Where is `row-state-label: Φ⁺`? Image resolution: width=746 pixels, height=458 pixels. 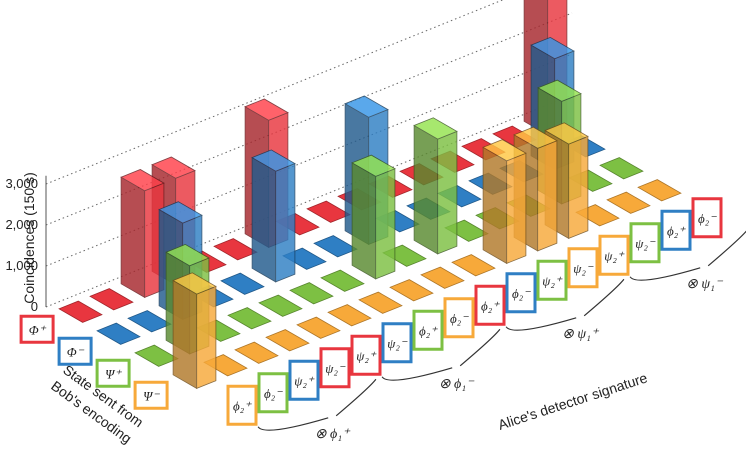
row-state-label: Φ⁺ is located at coordinates (38, 329).